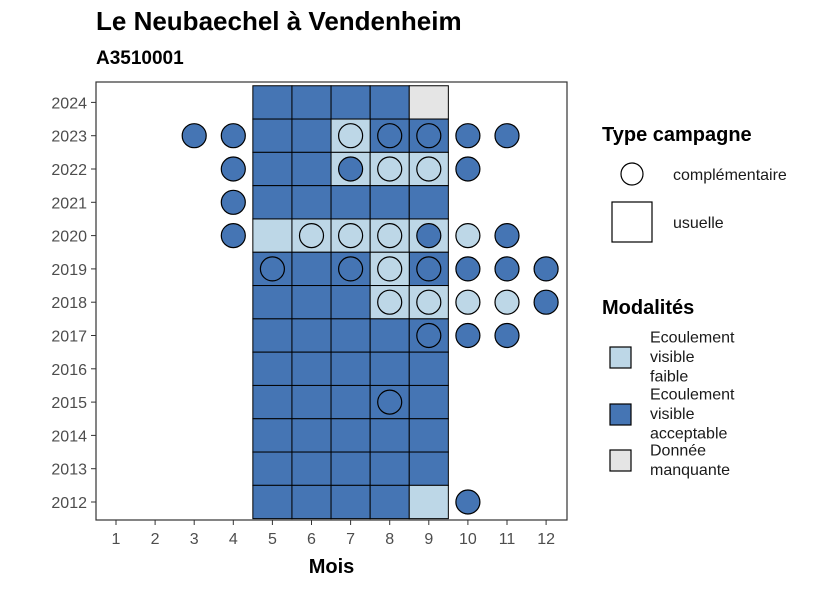  What do you see at coordinates (69, 370) in the screenshot?
I see `y-tick-label: 2016` at bounding box center [69, 370].